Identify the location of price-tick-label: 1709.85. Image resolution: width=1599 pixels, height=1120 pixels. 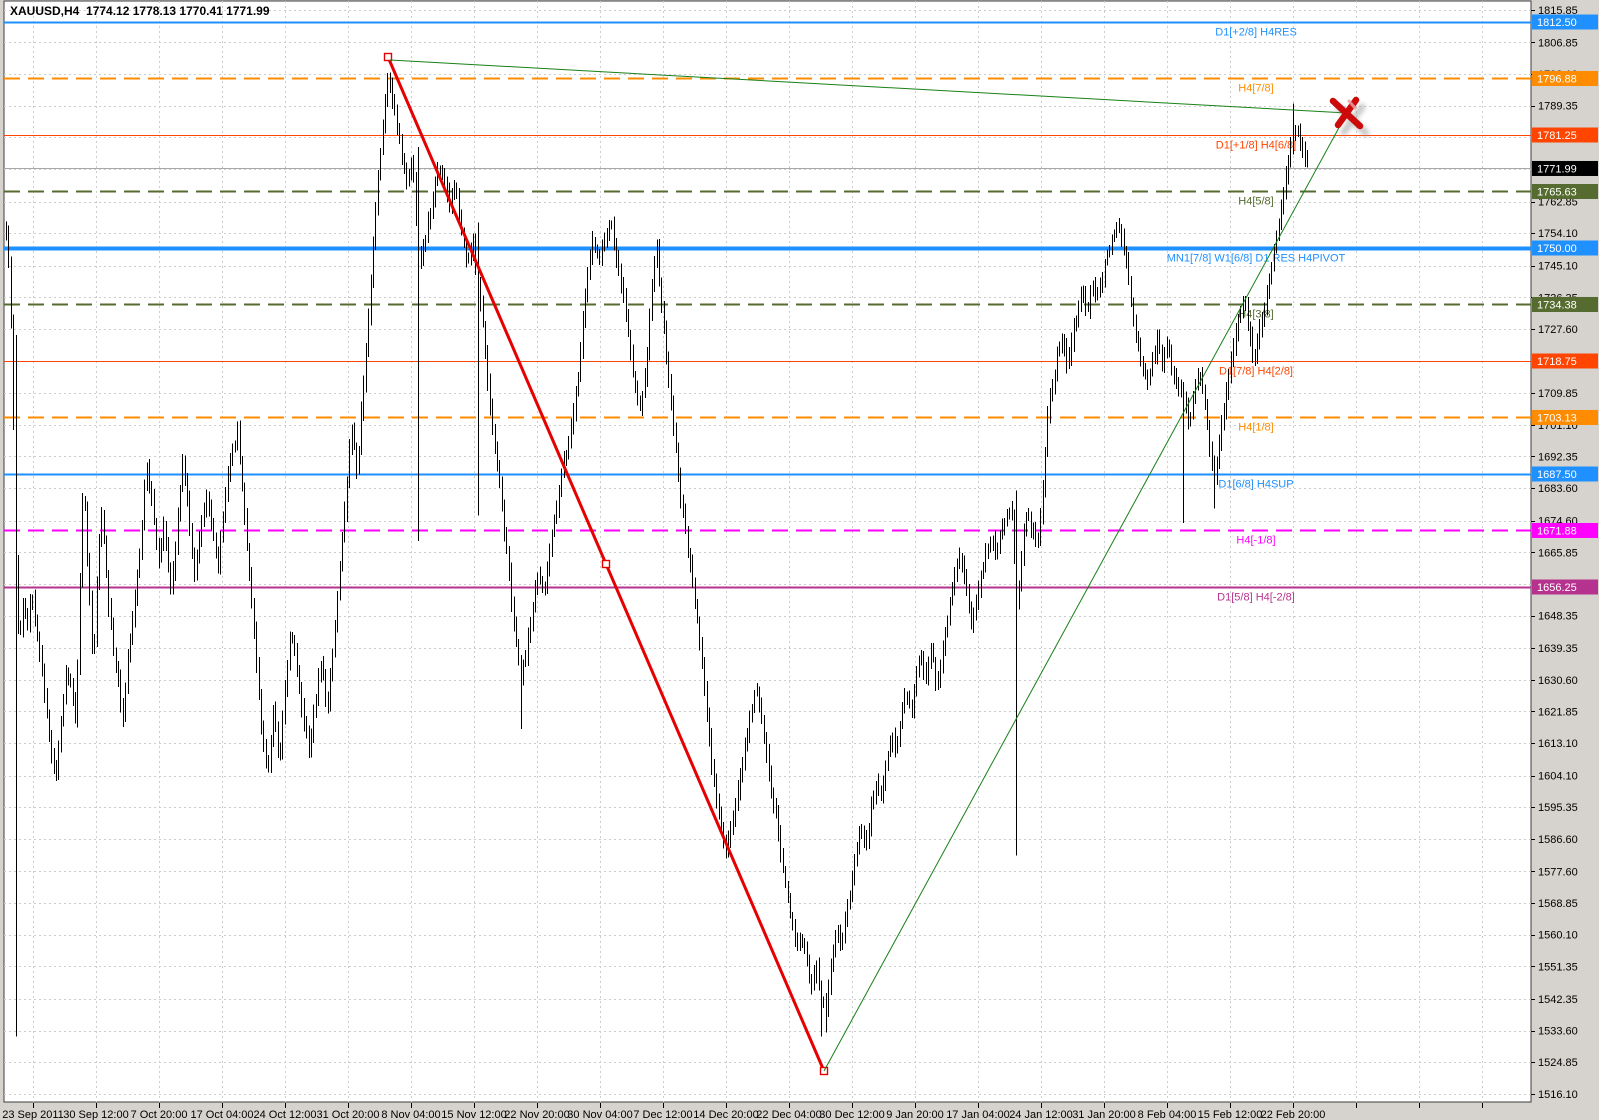
(1558, 394).